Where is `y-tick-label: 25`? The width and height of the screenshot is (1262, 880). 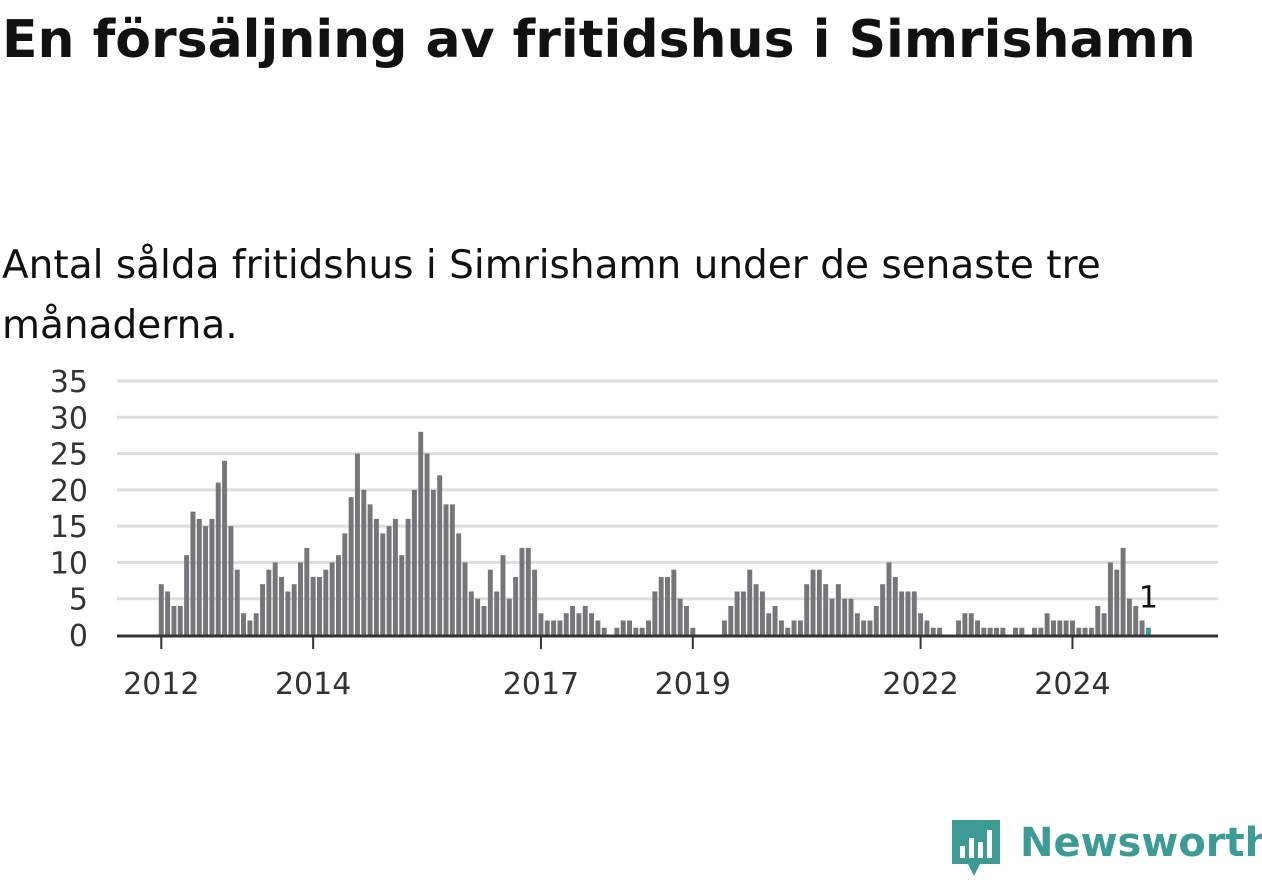 y-tick-label: 25 is located at coordinates (69, 455).